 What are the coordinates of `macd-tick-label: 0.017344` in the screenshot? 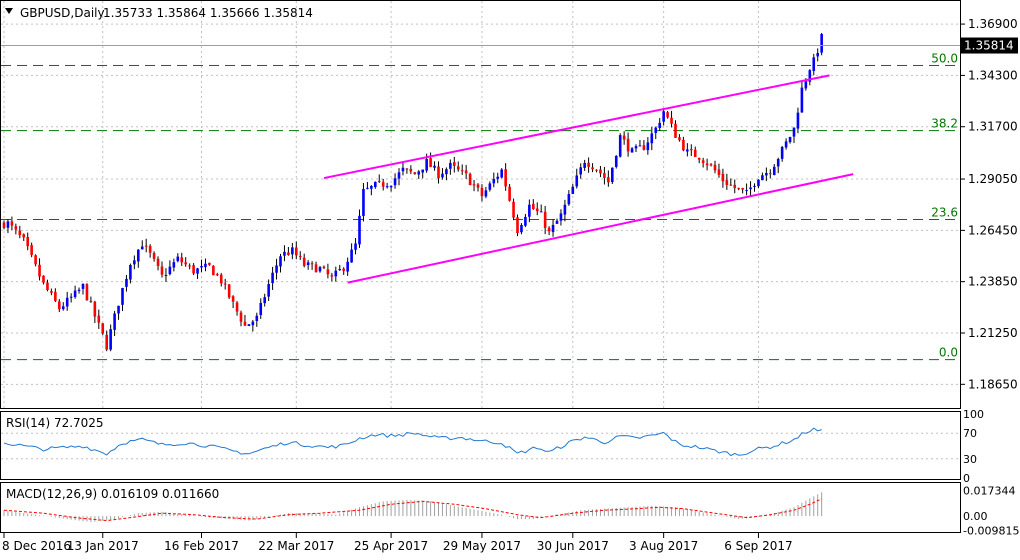 It's located at (989, 490).